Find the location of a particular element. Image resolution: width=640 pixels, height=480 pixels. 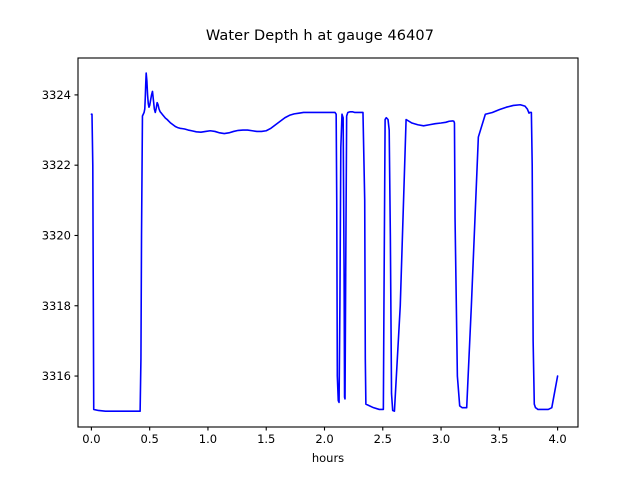

y-tick-label: 3322 is located at coordinates (56, 165).